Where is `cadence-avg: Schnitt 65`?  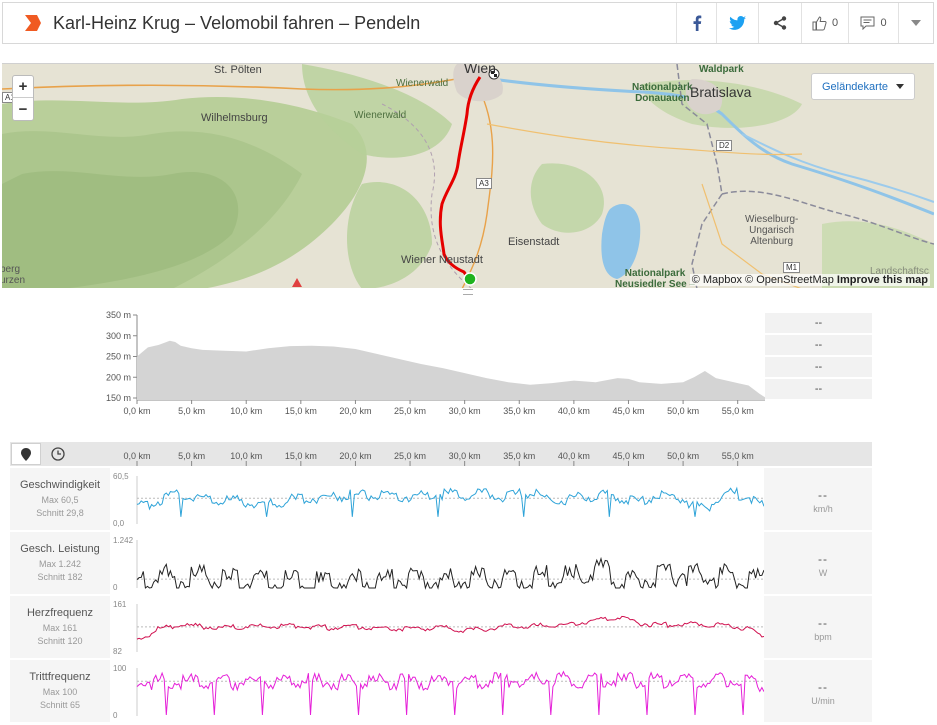
cadence-avg: Schnitt 65 is located at coordinates (60, 705).